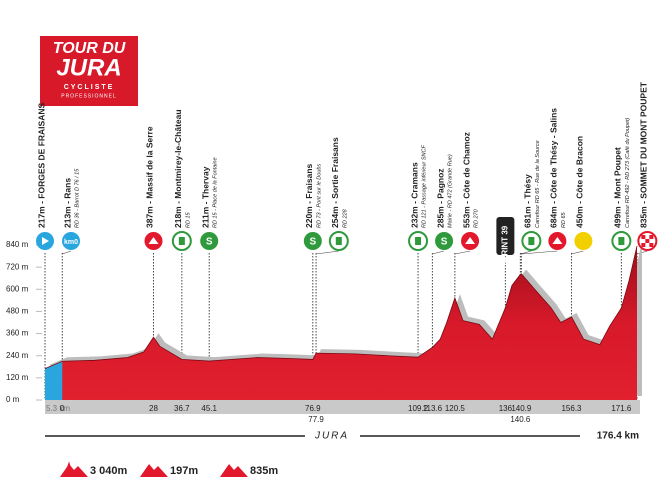  Describe the element at coordinates (17, 355) in the screenshot. I see `y-tick-label: 240 m` at that location.